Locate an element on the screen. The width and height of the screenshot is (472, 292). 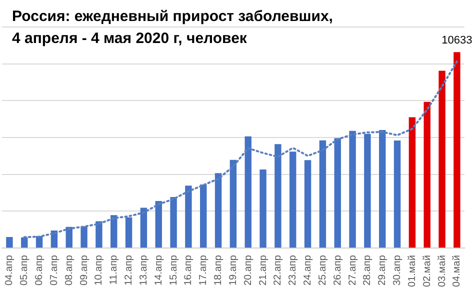
x-tick-label: 12.апр is located at coordinates (129, 270).